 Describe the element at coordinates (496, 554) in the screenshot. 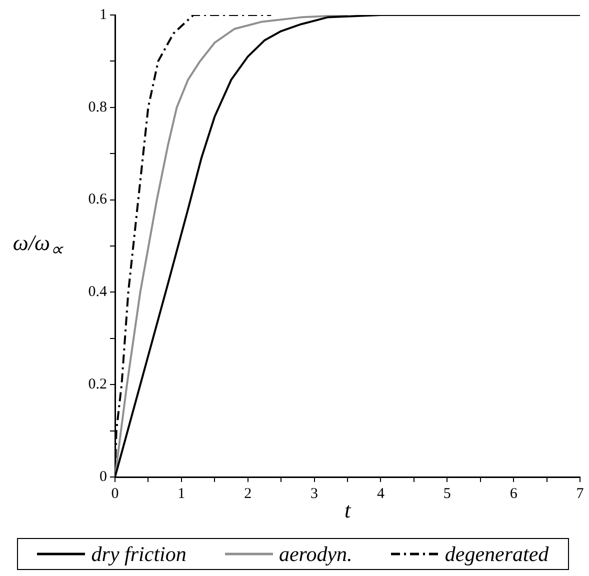

I see `legend-label: degenerated` at that location.